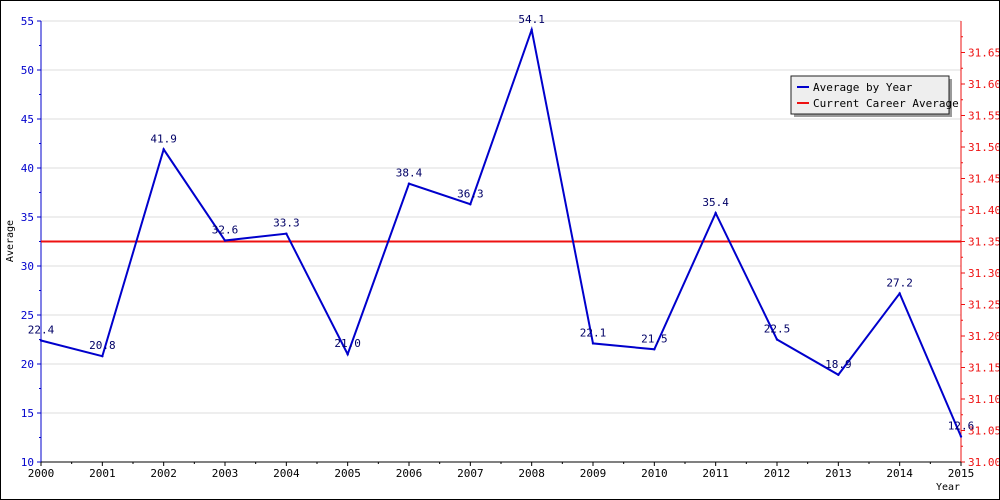 The width and height of the screenshot is (1000, 500). What do you see at coordinates (102, 473) in the screenshot?
I see `x-tick-label: 2001` at bounding box center [102, 473].